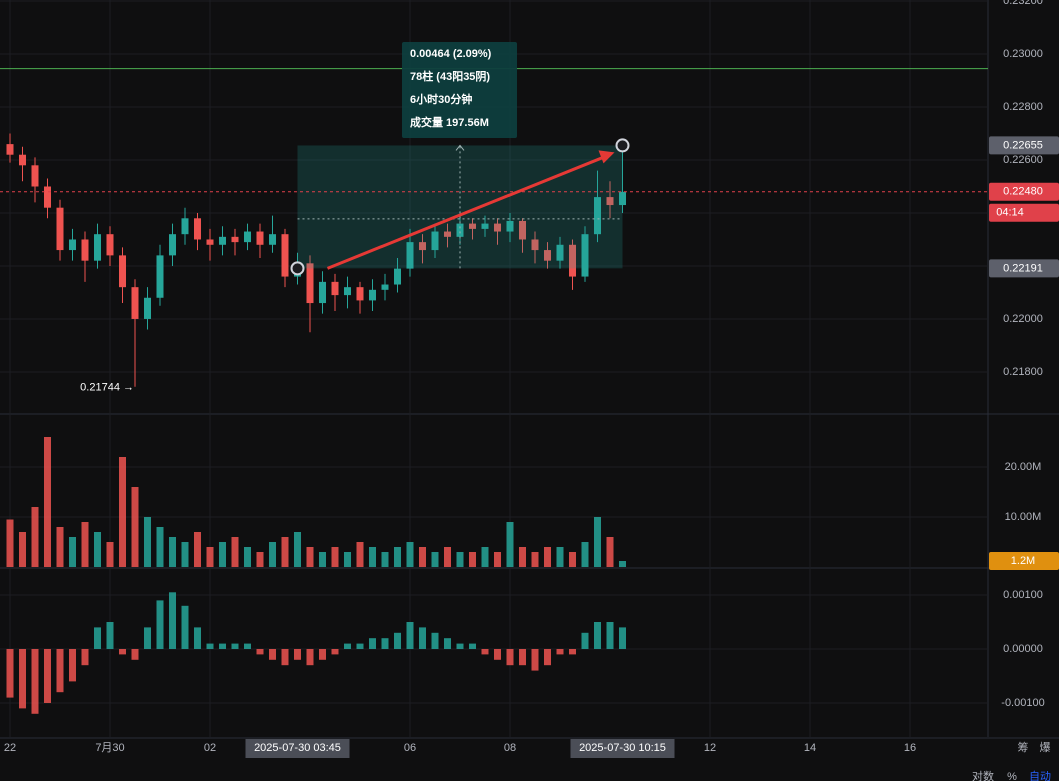 The width and height of the screenshot is (1059, 781). I want to click on ui-button: 筹, so click(1023, 747).